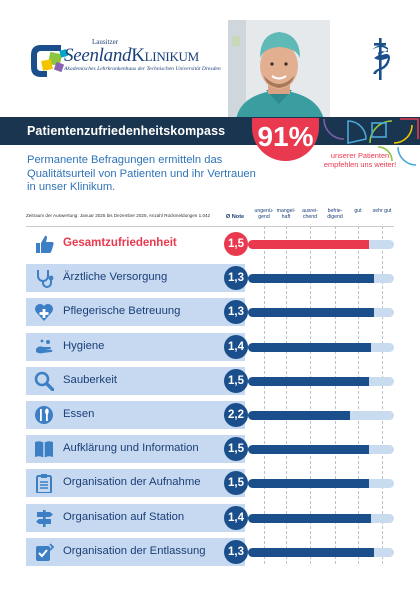 The image size is (420, 595). Describe the element at coordinates (44, 415) in the screenshot. I see `cutlery-icon` at that location.